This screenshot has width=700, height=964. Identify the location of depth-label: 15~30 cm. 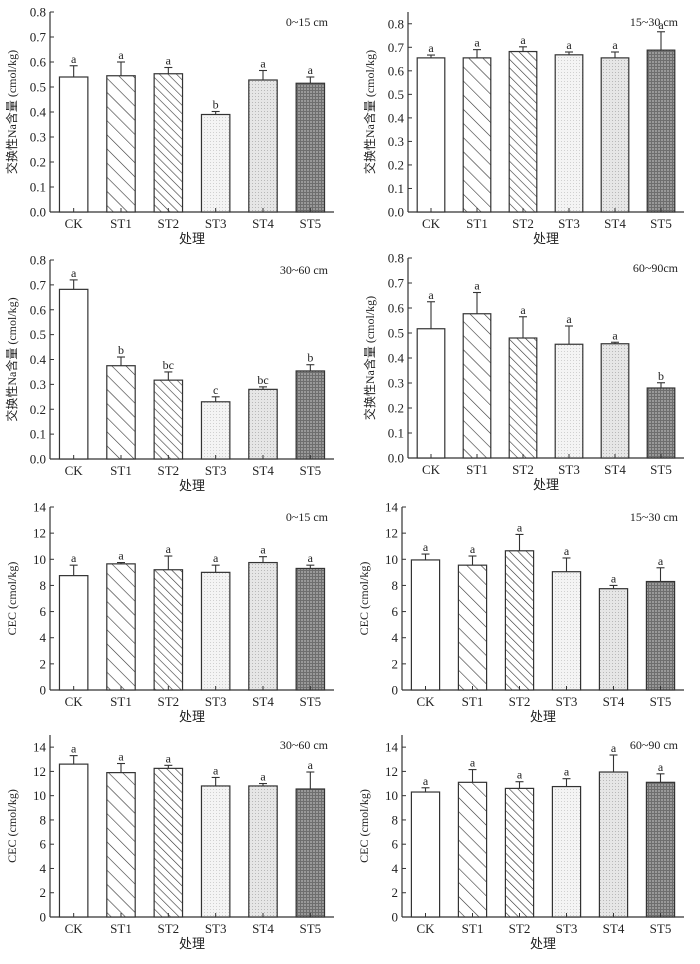
(654, 517).